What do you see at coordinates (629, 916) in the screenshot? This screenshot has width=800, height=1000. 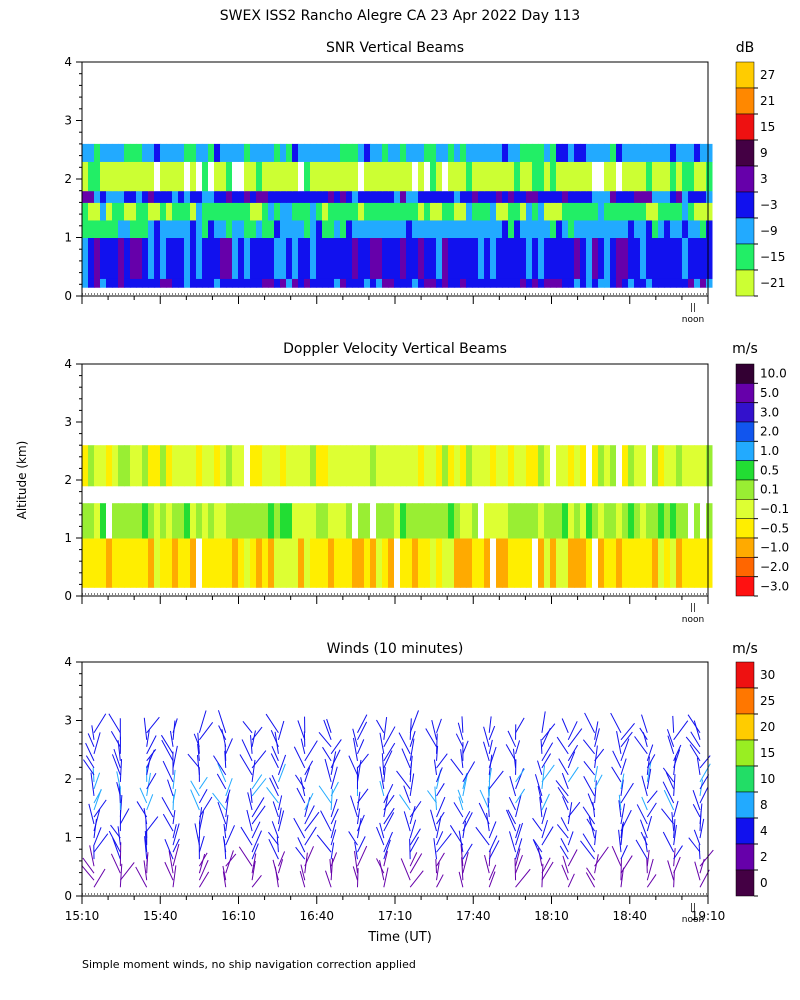 I see `x-tick-label: 18:40` at bounding box center [629, 916].